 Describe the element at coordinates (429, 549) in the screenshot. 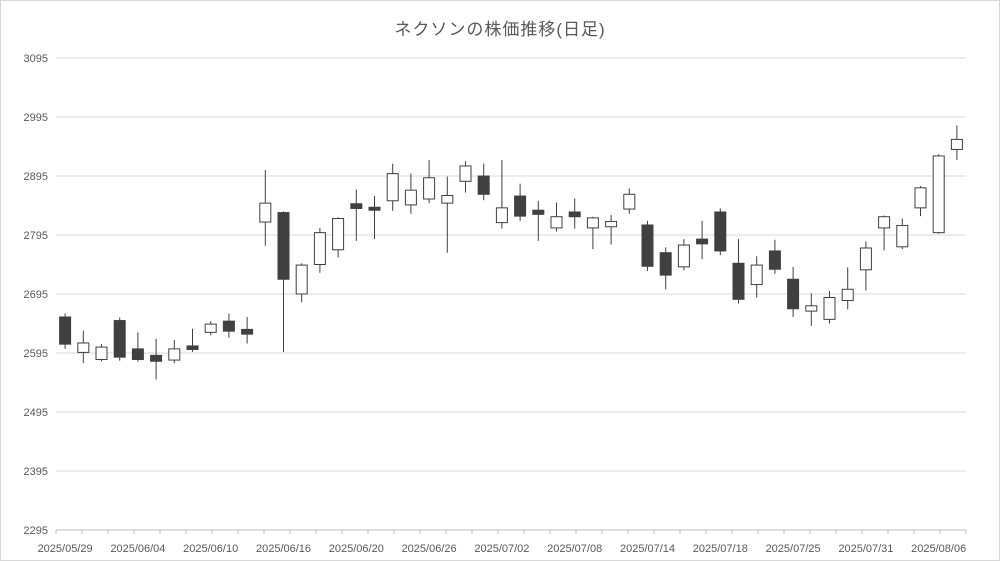

I see `x-axis-label: 2025/06/26` at that location.